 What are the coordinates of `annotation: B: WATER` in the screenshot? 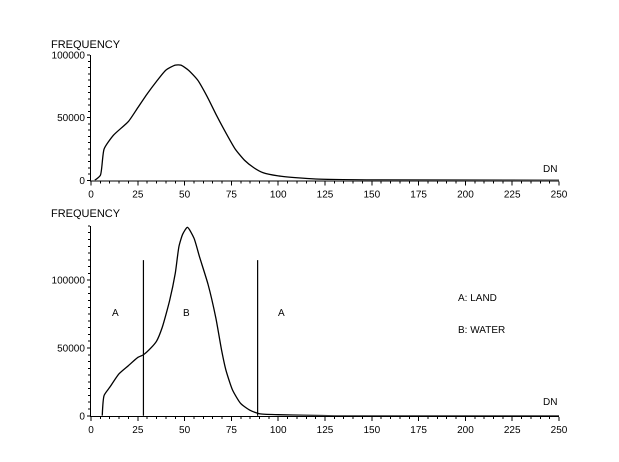 It's located at (482, 330).